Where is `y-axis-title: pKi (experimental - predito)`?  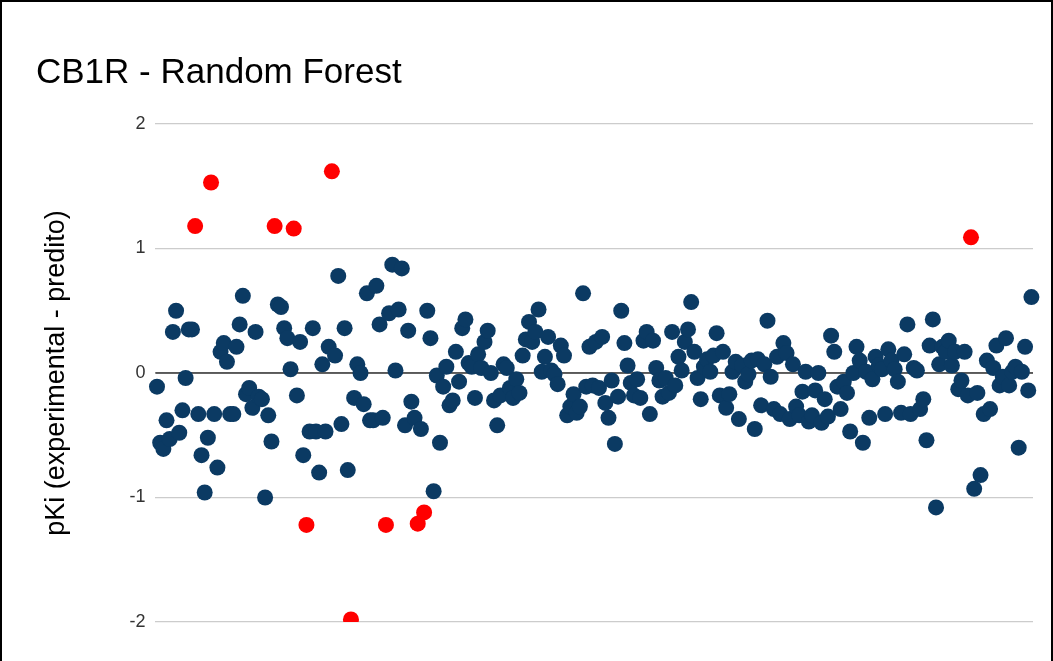
y-axis-title: pKi (experimental - predito) is located at coordinates (54, 373).